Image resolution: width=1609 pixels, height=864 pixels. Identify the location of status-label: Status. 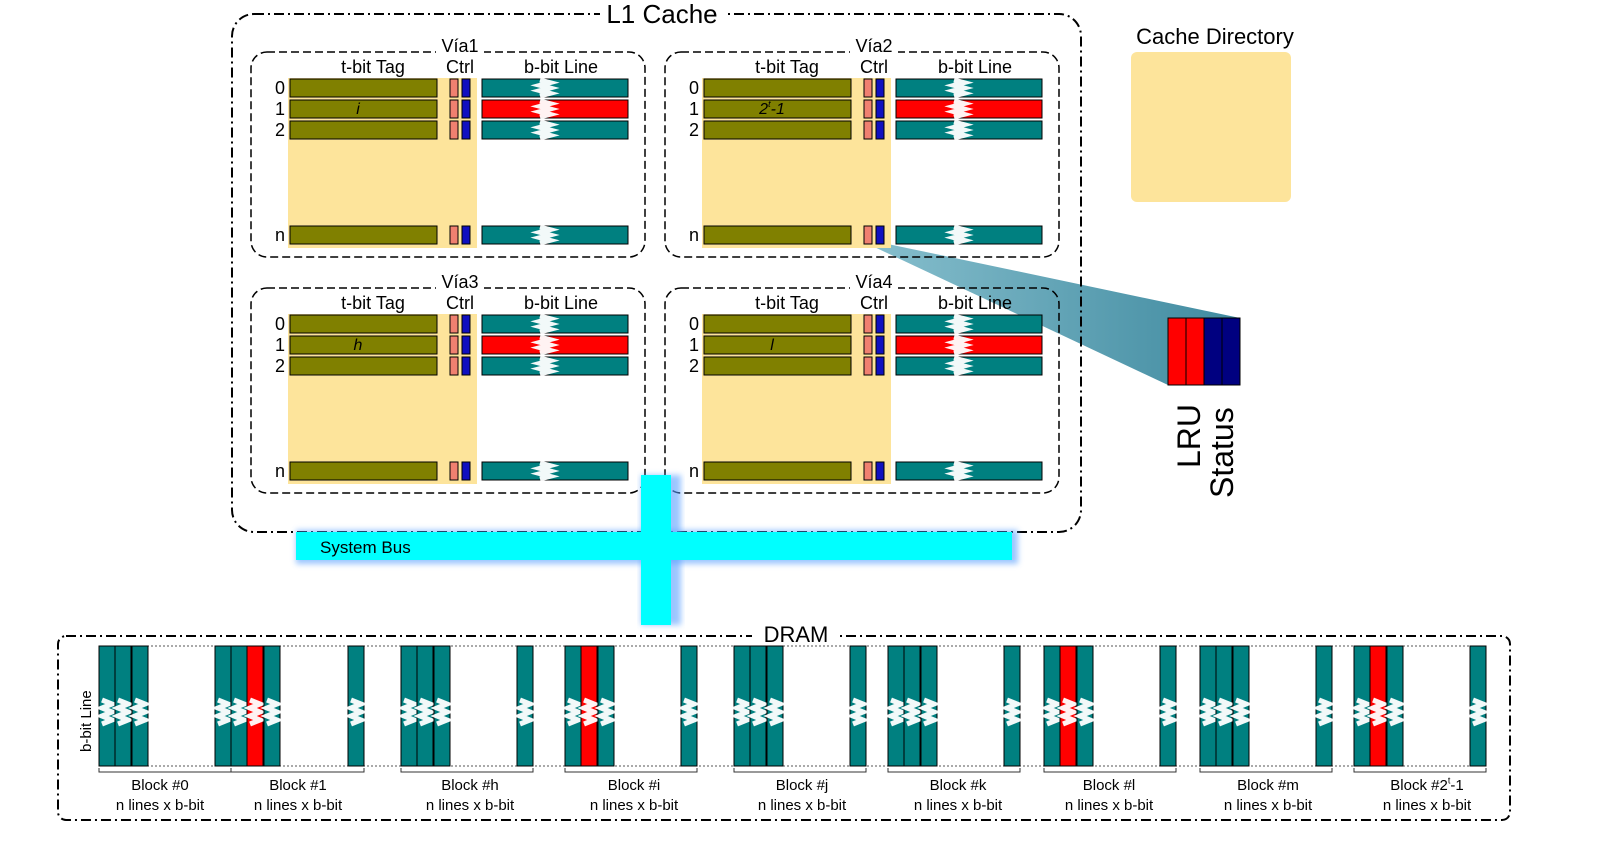
(1222, 452).